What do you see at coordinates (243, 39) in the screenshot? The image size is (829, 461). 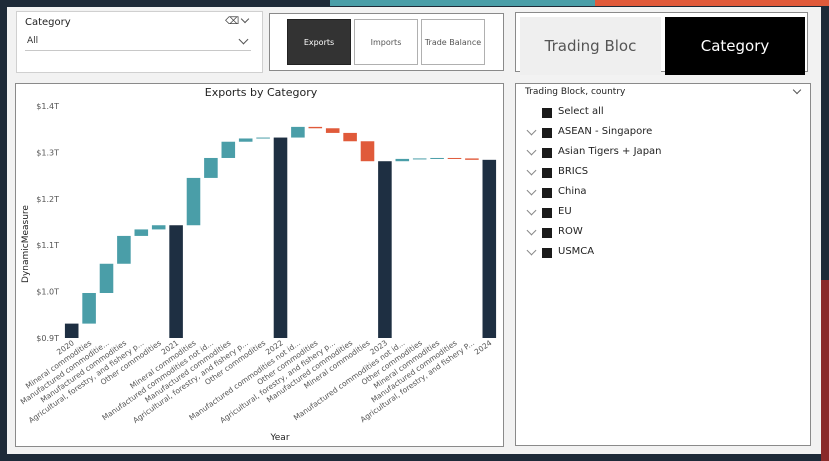 I see `dropdown-chevron-icon` at bounding box center [243, 39].